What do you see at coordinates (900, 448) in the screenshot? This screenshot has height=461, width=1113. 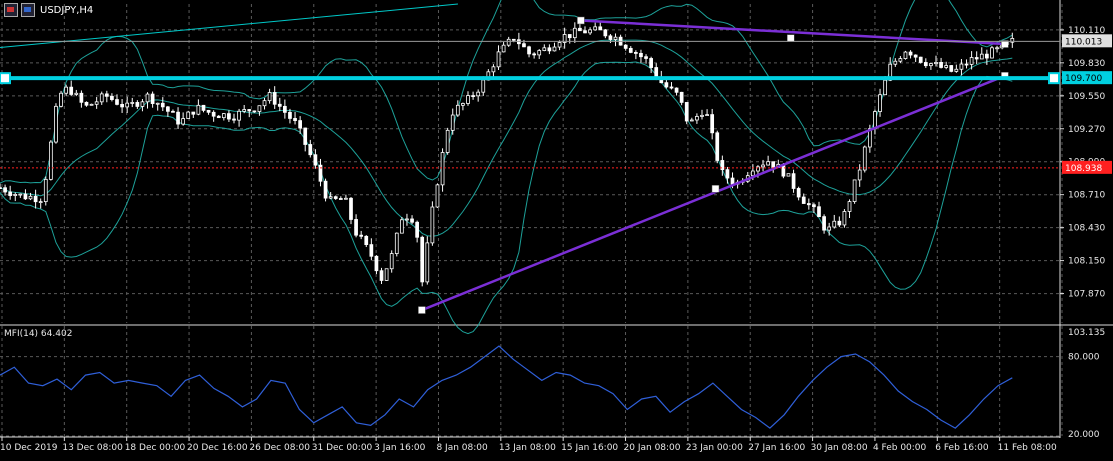 I see `x-tick-label: 4 Feb 00:00` at bounding box center [900, 448].